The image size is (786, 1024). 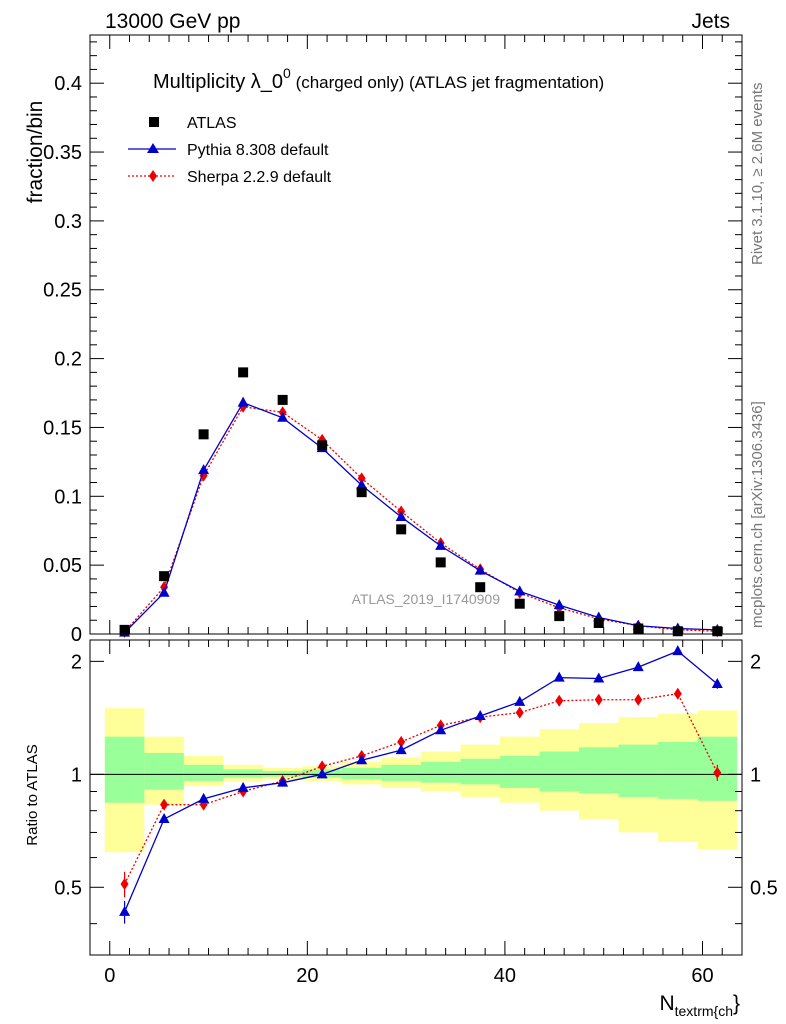 I want to click on main-y-axis-label: fraction/bin, so click(x=35, y=152).